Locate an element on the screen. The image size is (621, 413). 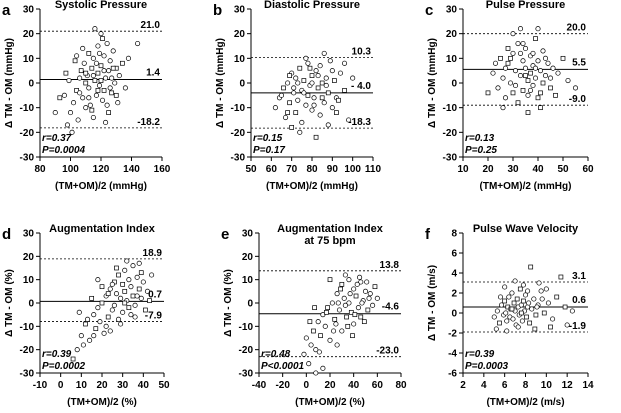
panel-letter: d is located at coordinates (6, 234).